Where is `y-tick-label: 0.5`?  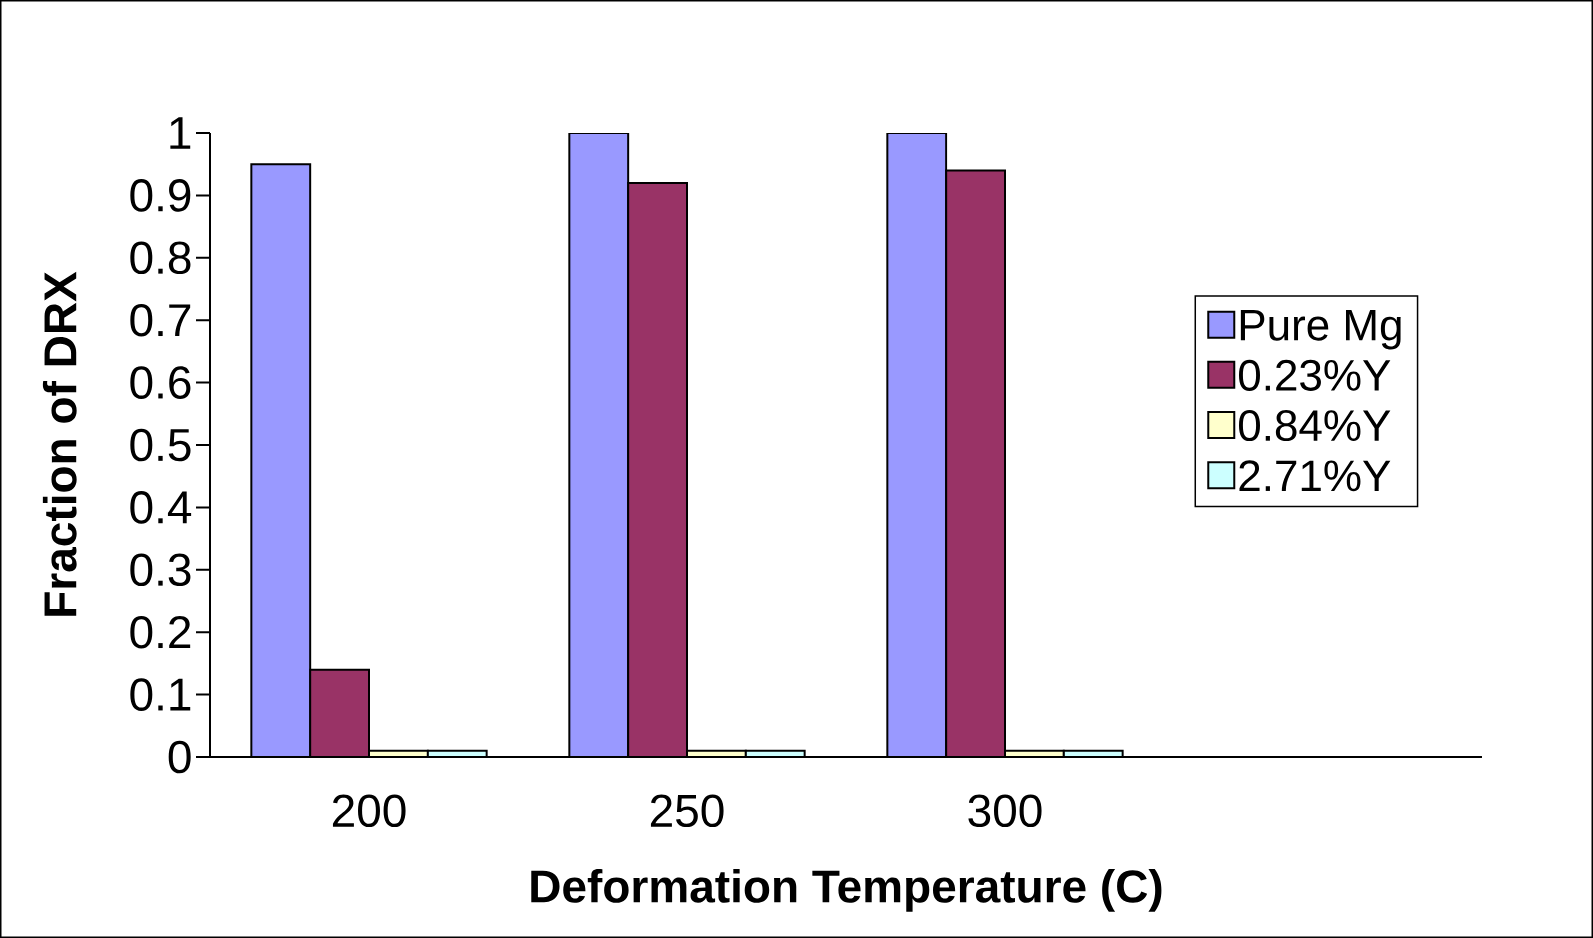
y-tick-label: 0.5 is located at coordinates (160, 445).